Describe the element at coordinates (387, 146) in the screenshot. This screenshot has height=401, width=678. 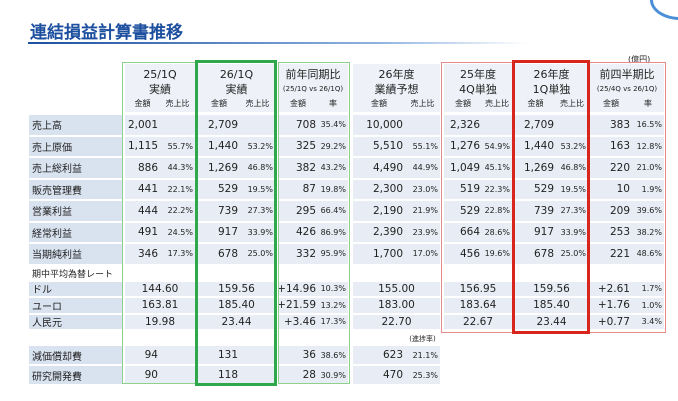
I see `cell-value: 5,510` at that location.